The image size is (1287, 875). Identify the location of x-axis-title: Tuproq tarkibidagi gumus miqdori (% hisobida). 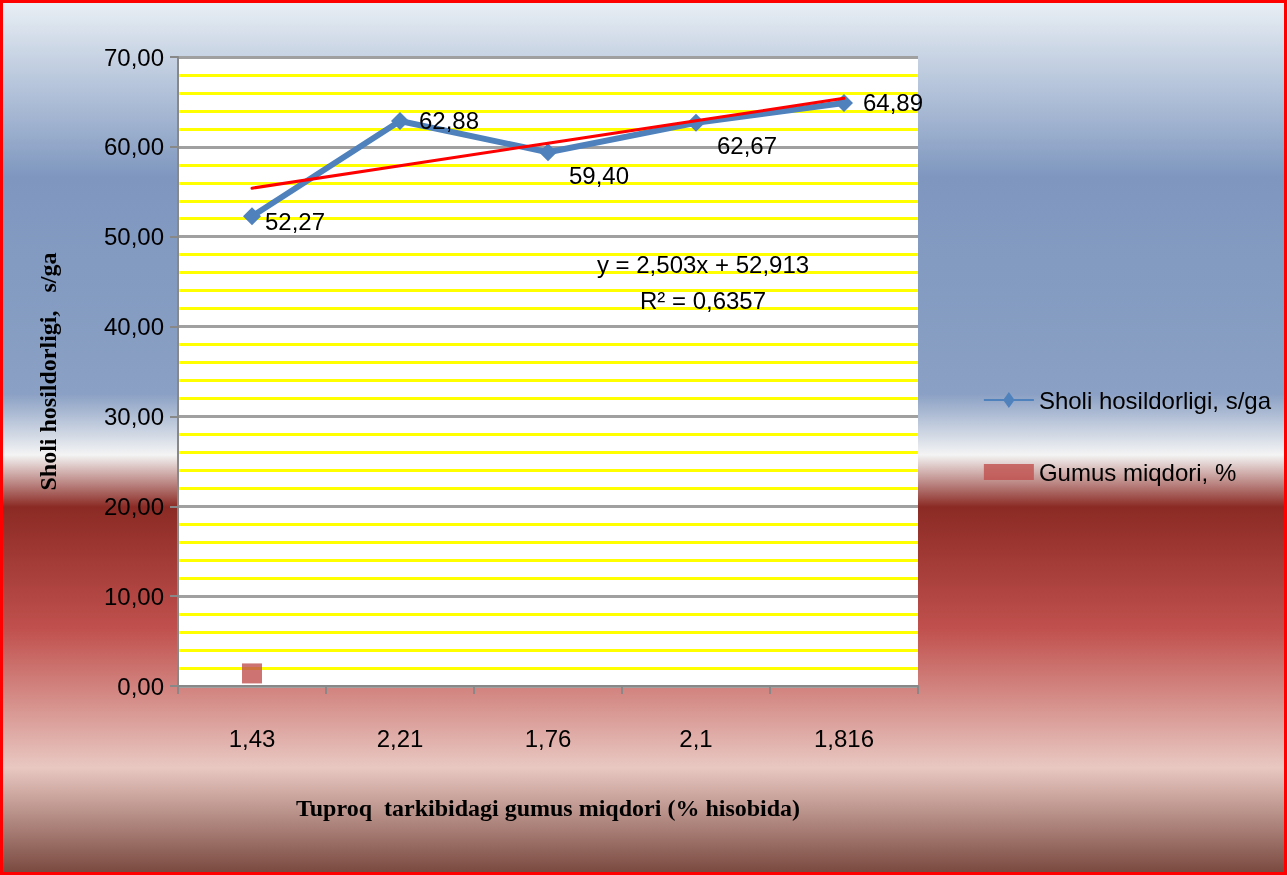
(548, 808).